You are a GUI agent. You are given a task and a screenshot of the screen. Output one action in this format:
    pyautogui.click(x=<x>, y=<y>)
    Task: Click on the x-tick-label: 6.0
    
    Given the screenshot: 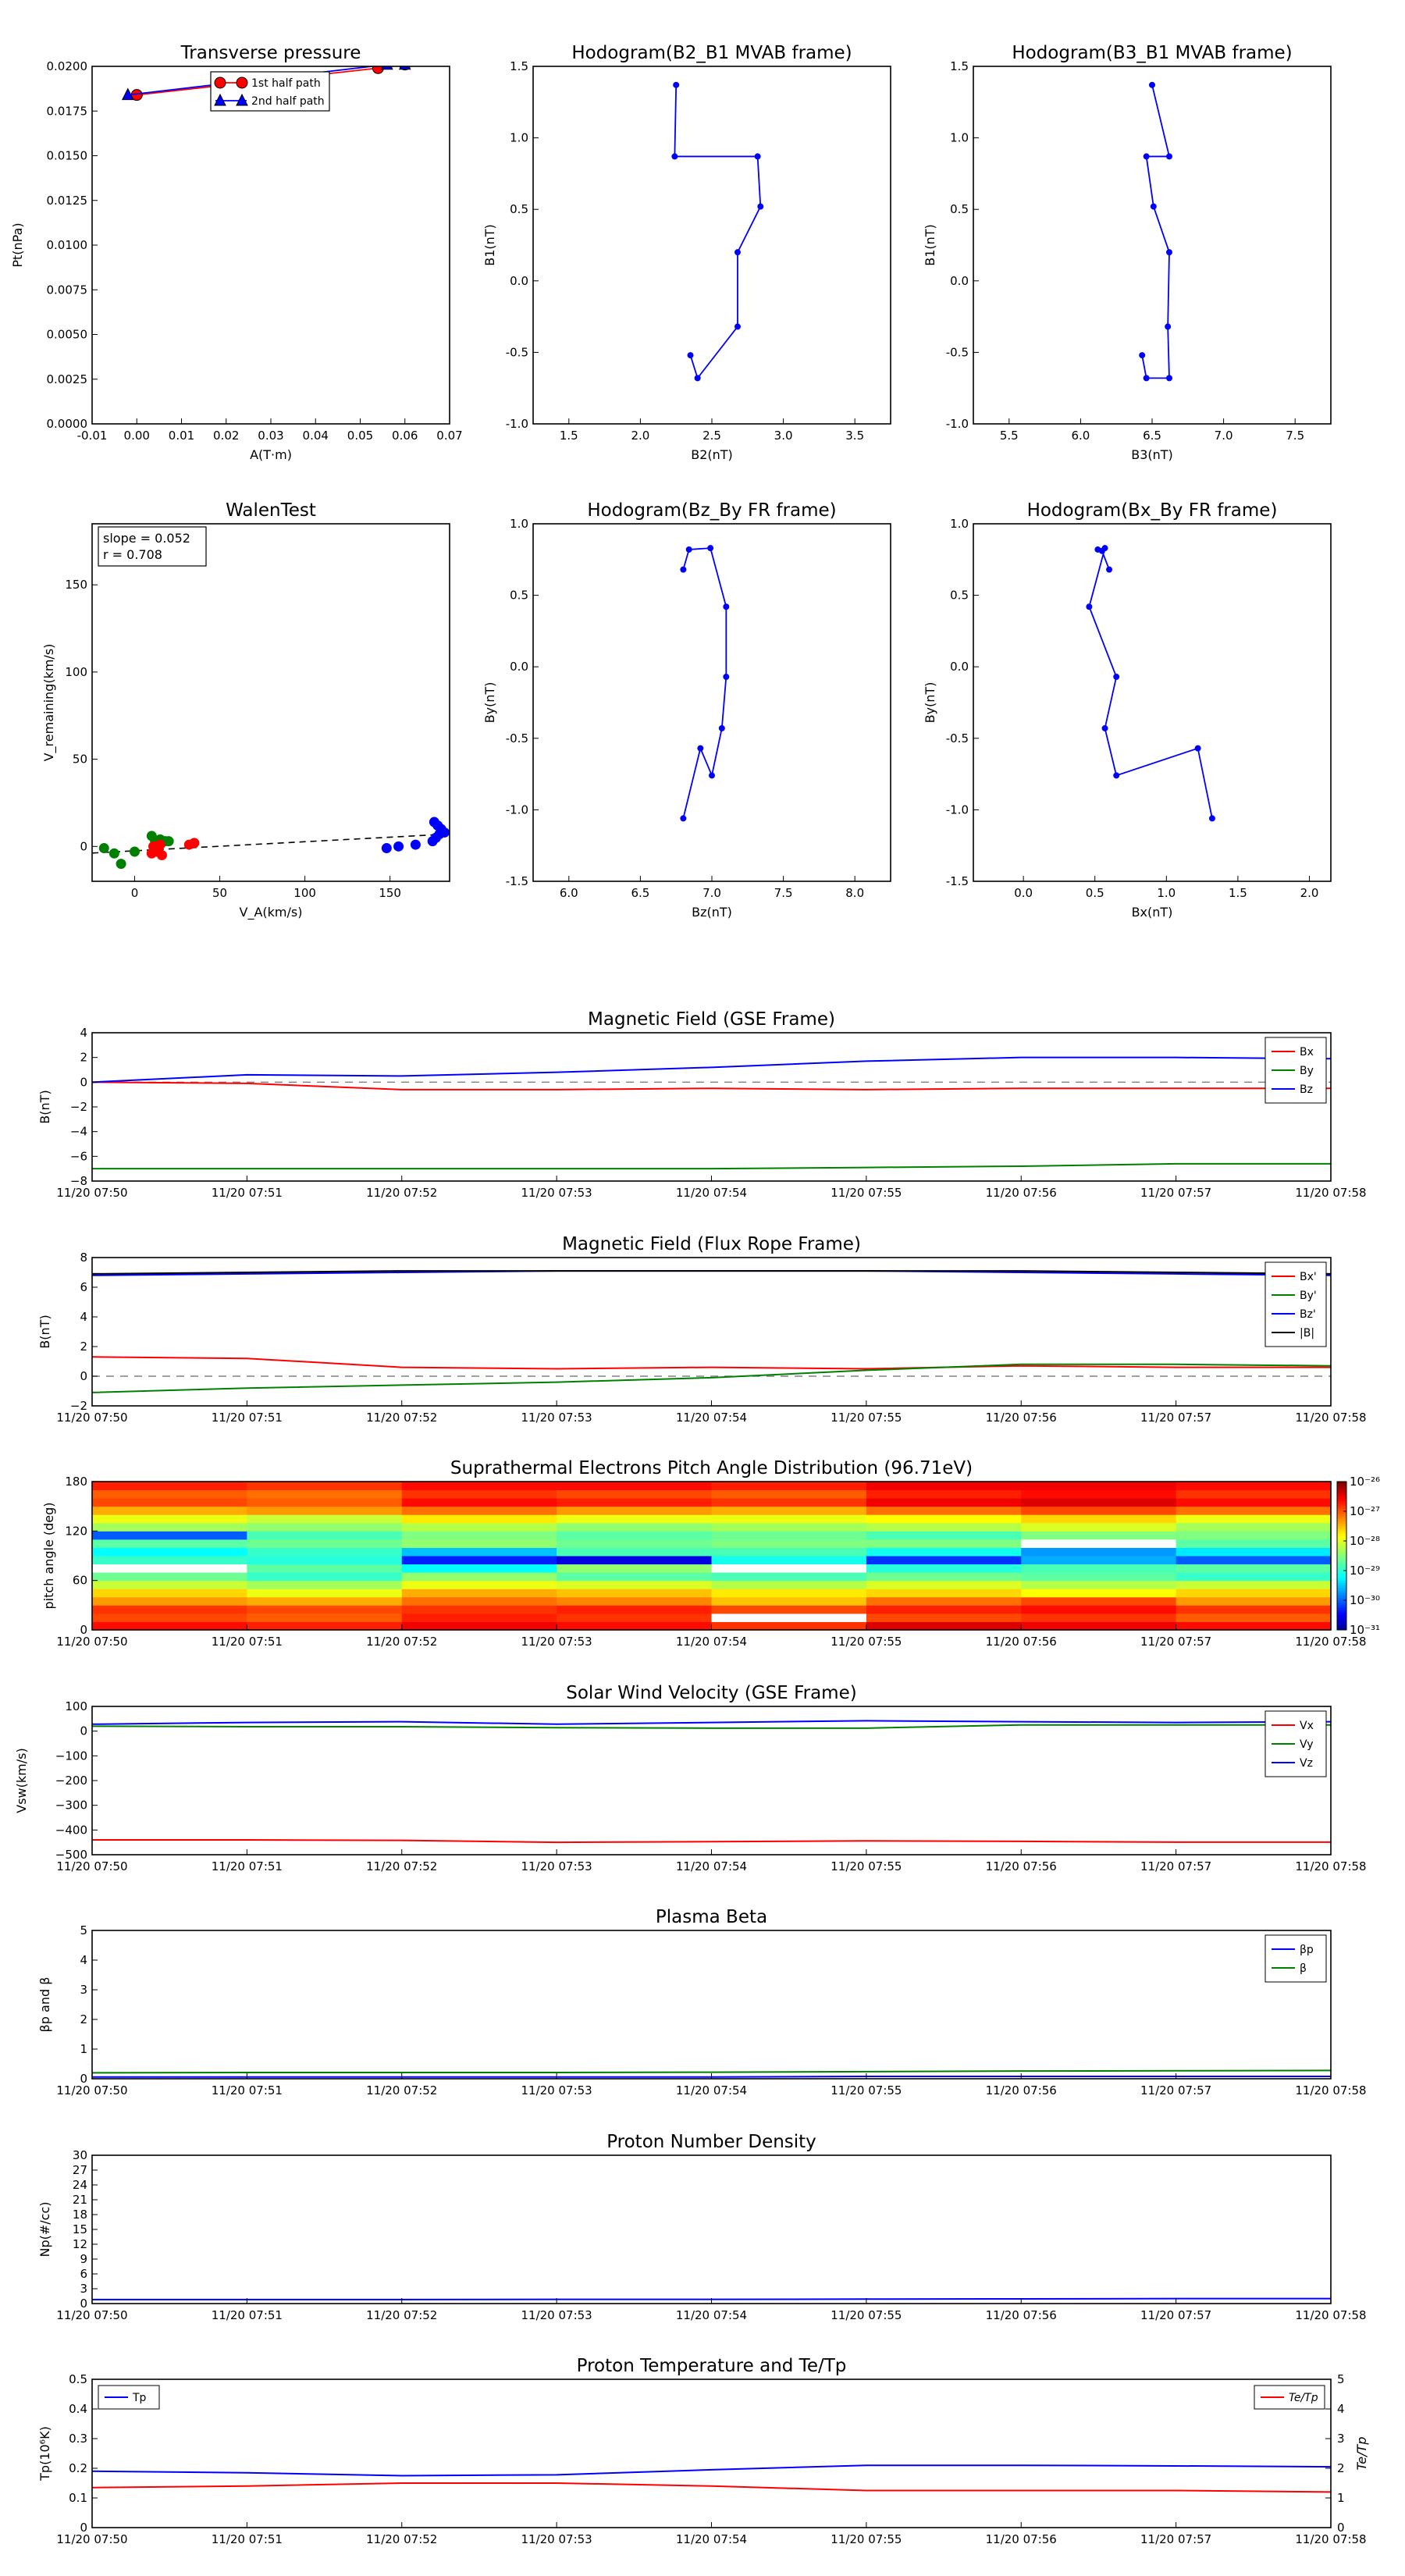 What is the action you would take?
    pyautogui.click(x=1080, y=436)
    